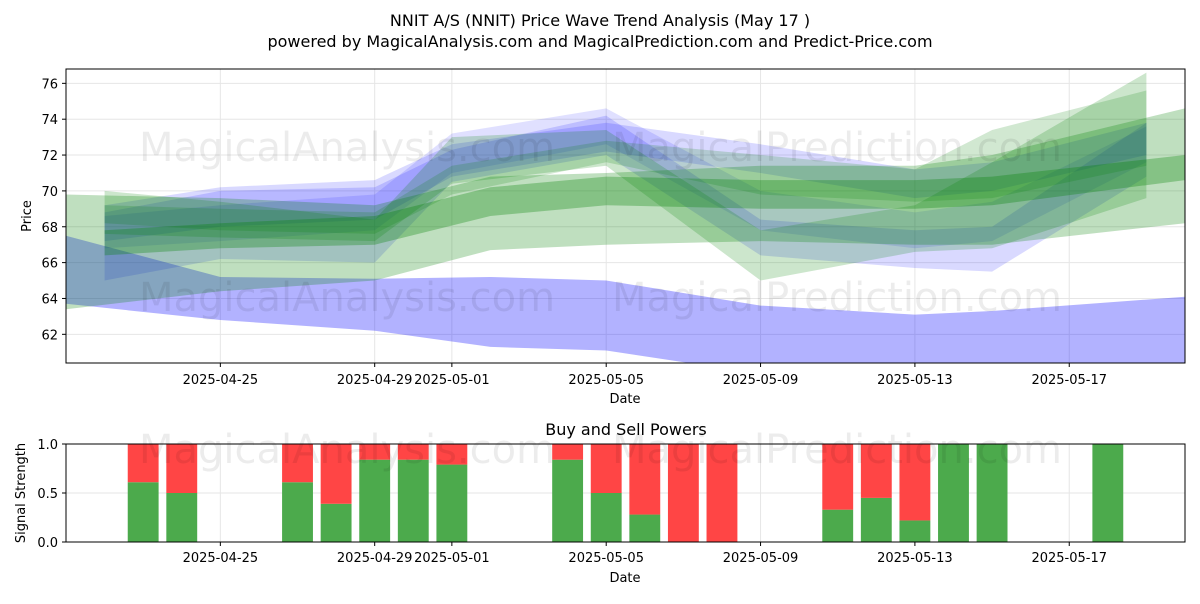 The width and height of the screenshot is (1200, 604). I want to click on price-y-tick-label: 74, so click(49, 120).